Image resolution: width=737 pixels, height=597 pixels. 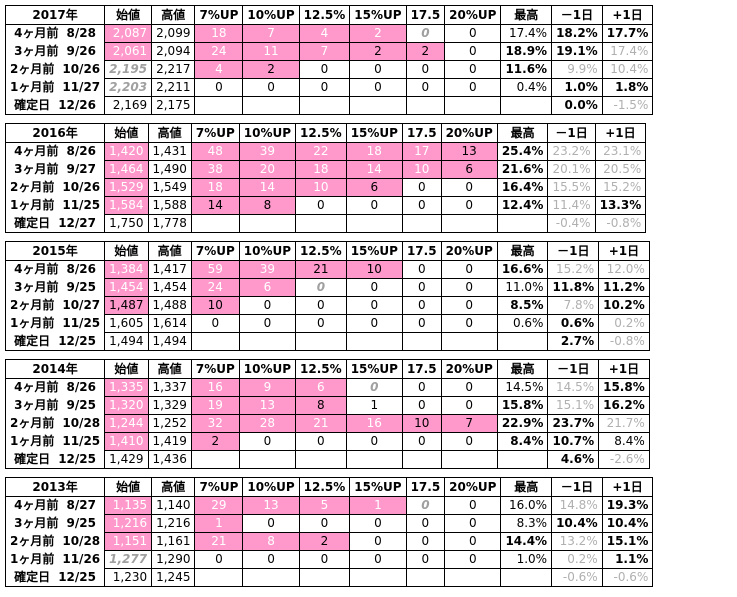 What do you see at coordinates (321, 387) in the screenshot?
I see `cell-up125: 6` at bounding box center [321, 387].